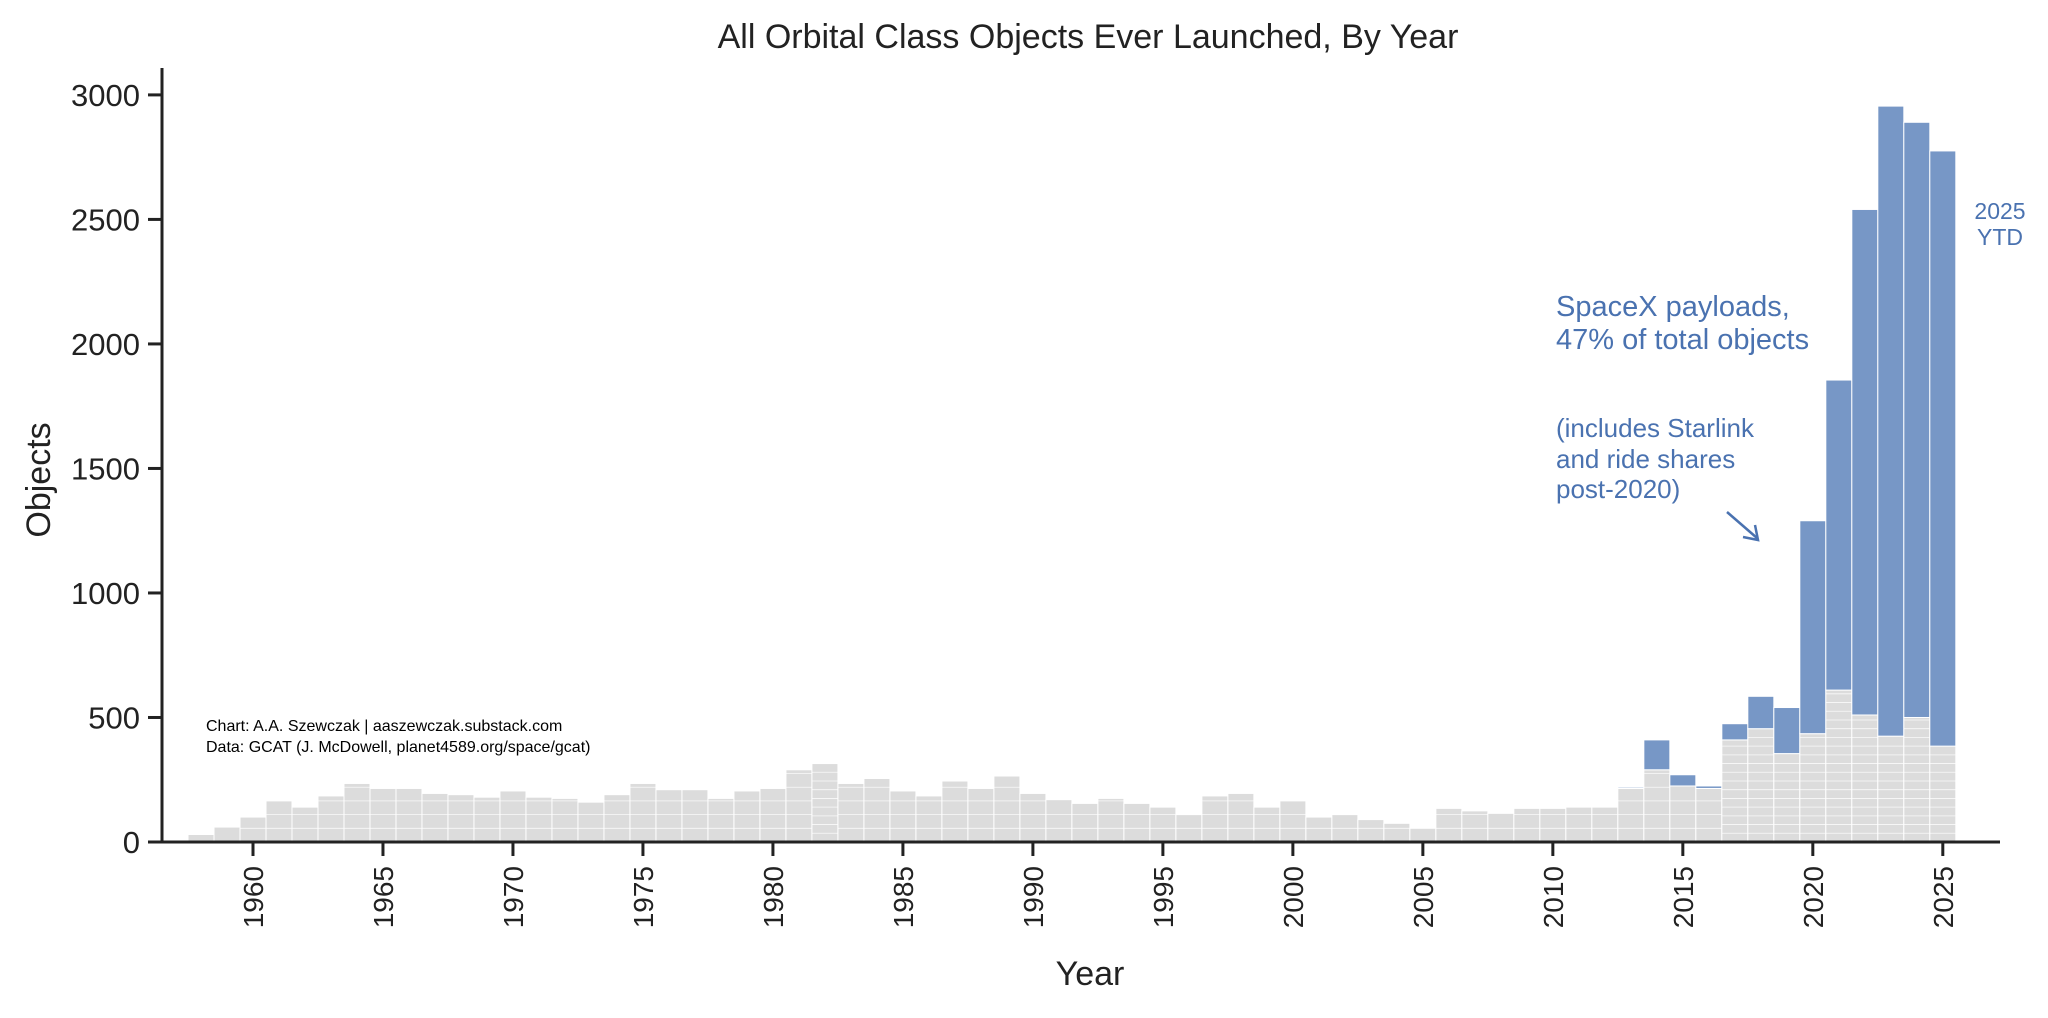 This screenshot has height=1018, width=2048. I want to click on bar-other-2006, so click(1449, 825).